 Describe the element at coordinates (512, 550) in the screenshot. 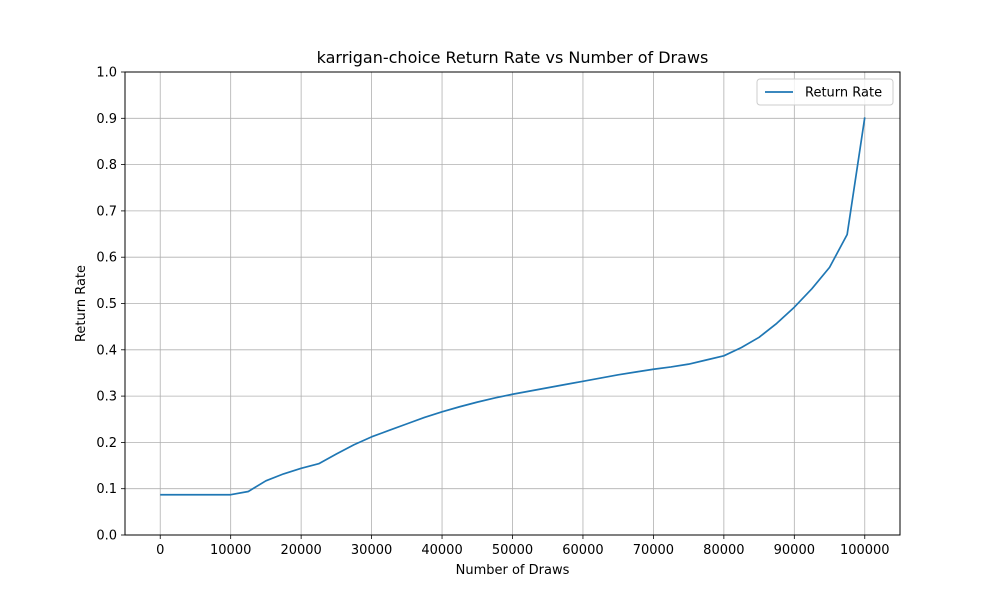

I see `x-tick-label: 50000` at that location.